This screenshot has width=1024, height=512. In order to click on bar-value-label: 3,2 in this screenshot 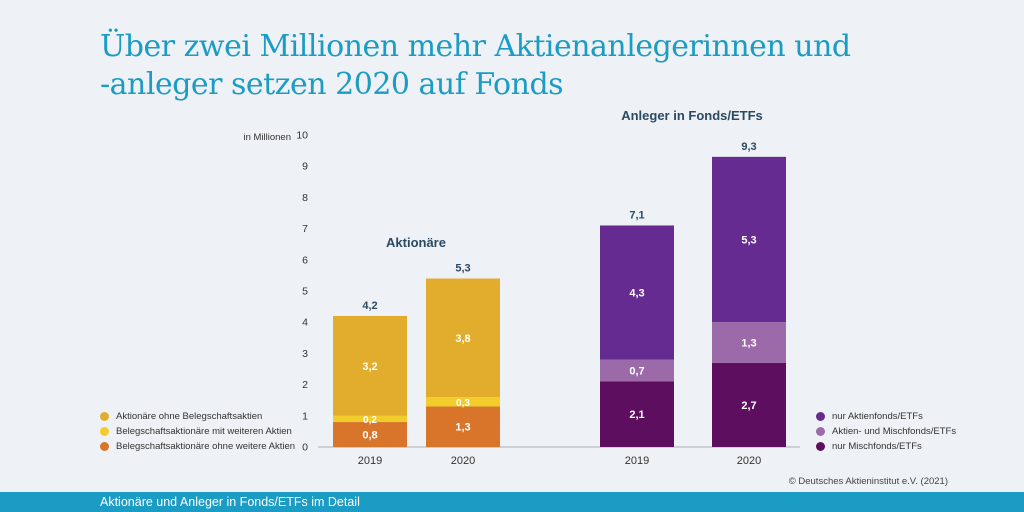, I will do `click(369, 367)`.